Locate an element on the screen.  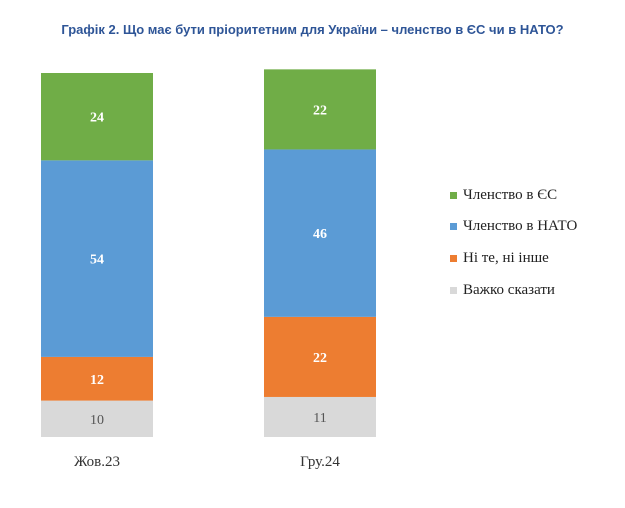
data-label: 11 is located at coordinates (319, 418).